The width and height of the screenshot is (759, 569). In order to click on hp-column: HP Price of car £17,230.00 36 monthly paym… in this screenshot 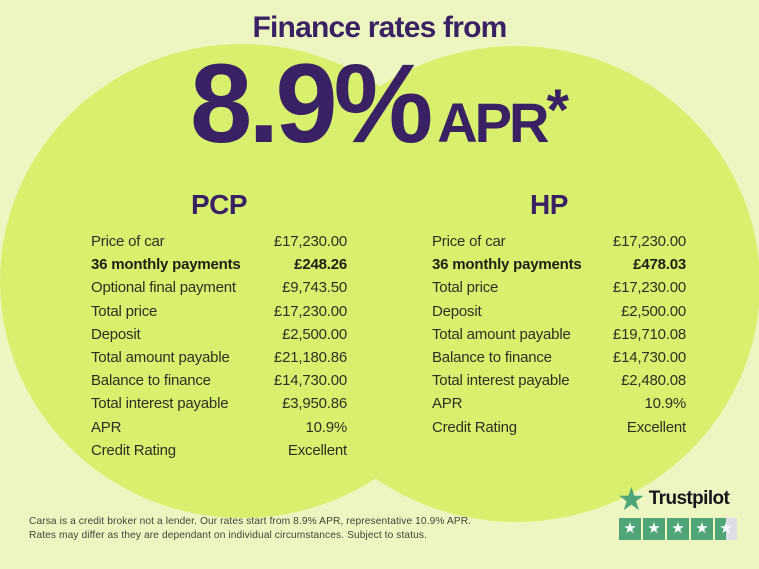, I will do `click(559, 315)`.